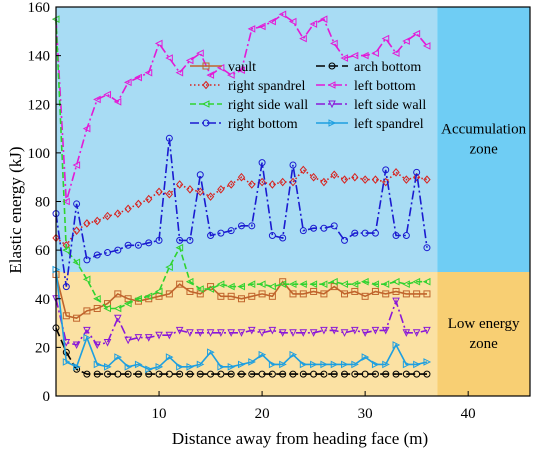 This screenshot has height=451, width=550. I want to click on legend-label-0: vault, so click(242, 67).